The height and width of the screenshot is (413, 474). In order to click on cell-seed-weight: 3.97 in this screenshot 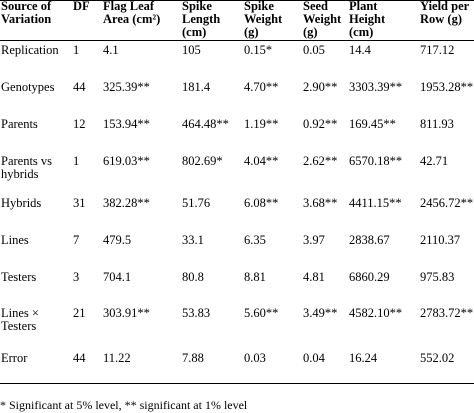, I will do `click(314, 240)`.